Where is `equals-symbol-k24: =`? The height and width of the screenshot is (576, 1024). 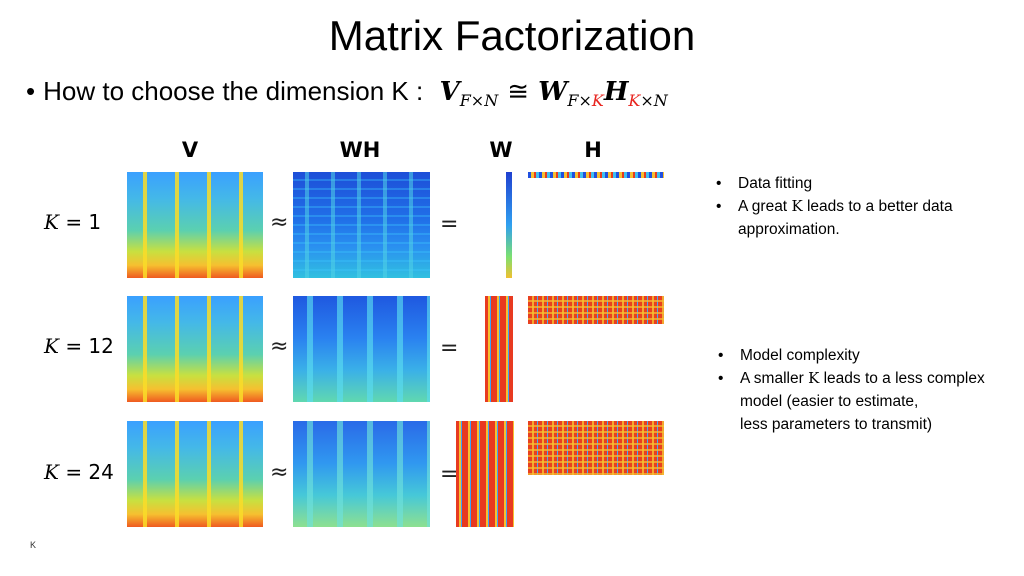 equals-symbol-k24: = is located at coordinates (449, 474).